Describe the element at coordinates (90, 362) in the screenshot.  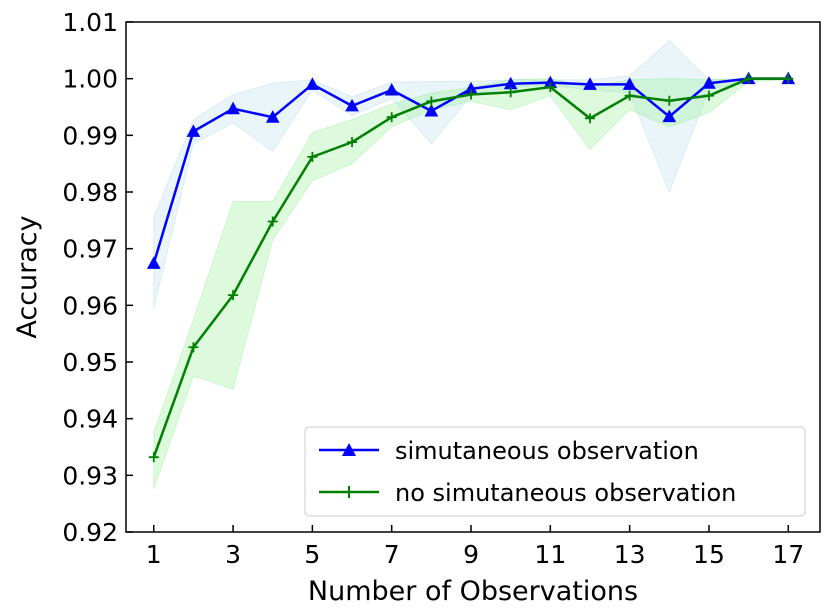
I see `y-tick-label-3: 0.95` at that location.